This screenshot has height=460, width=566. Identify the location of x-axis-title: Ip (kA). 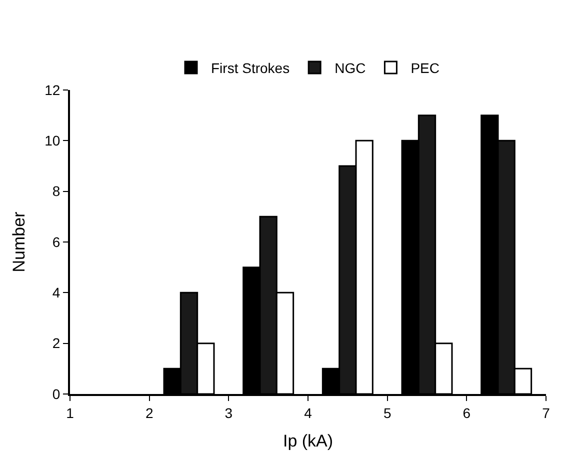
(308, 441).